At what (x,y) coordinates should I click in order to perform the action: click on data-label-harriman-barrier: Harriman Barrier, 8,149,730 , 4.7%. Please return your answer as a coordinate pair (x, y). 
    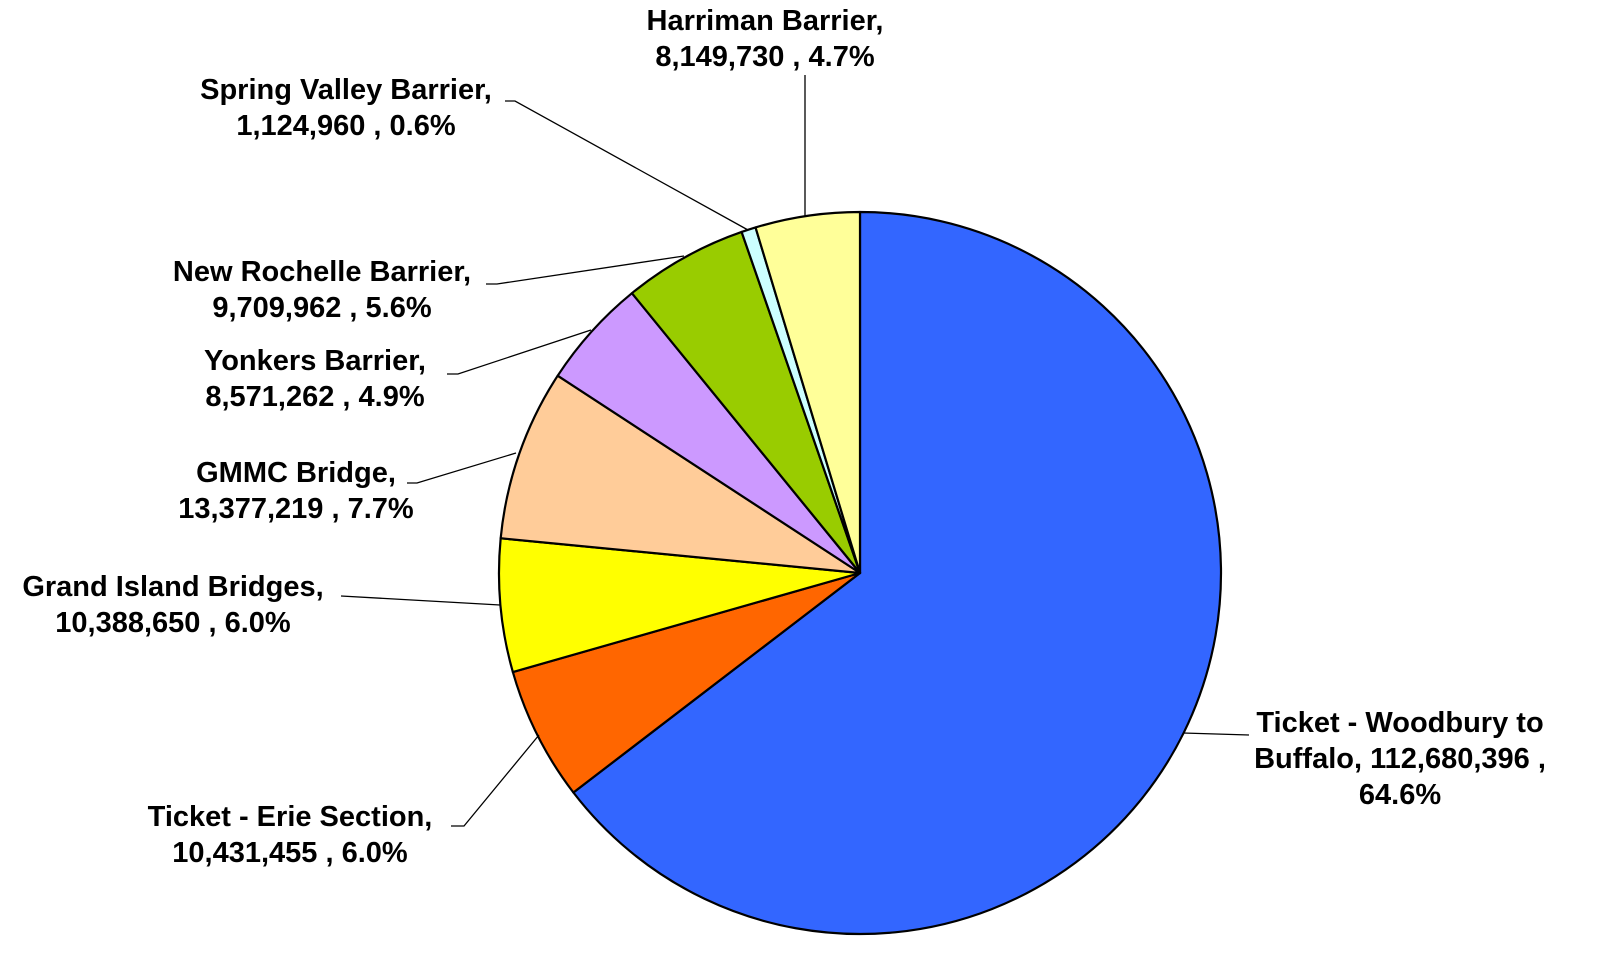
    Looking at the image, I should click on (765, 39).